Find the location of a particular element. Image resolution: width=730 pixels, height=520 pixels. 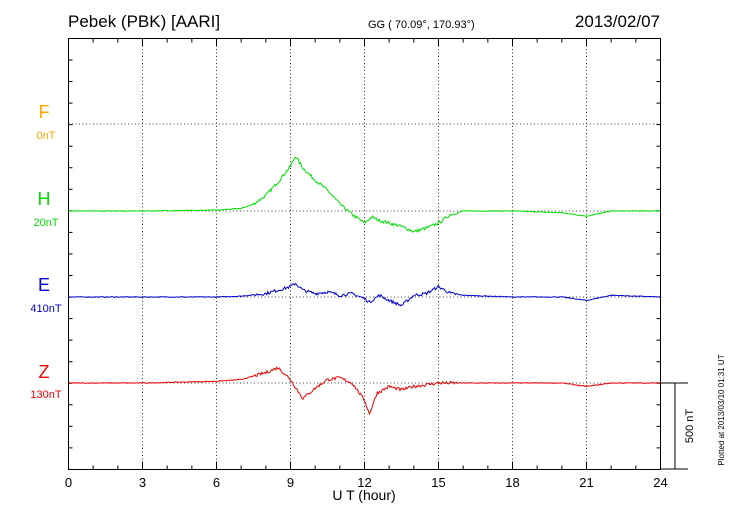

series-name-e: E is located at coordinates (44, 285).